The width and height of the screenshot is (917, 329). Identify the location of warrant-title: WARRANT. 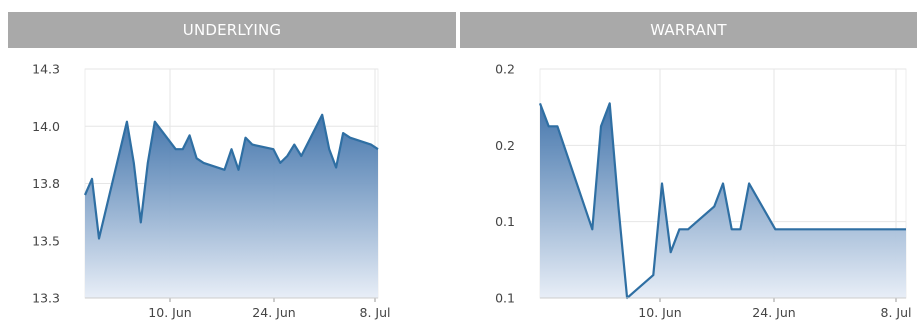
(688, 30).